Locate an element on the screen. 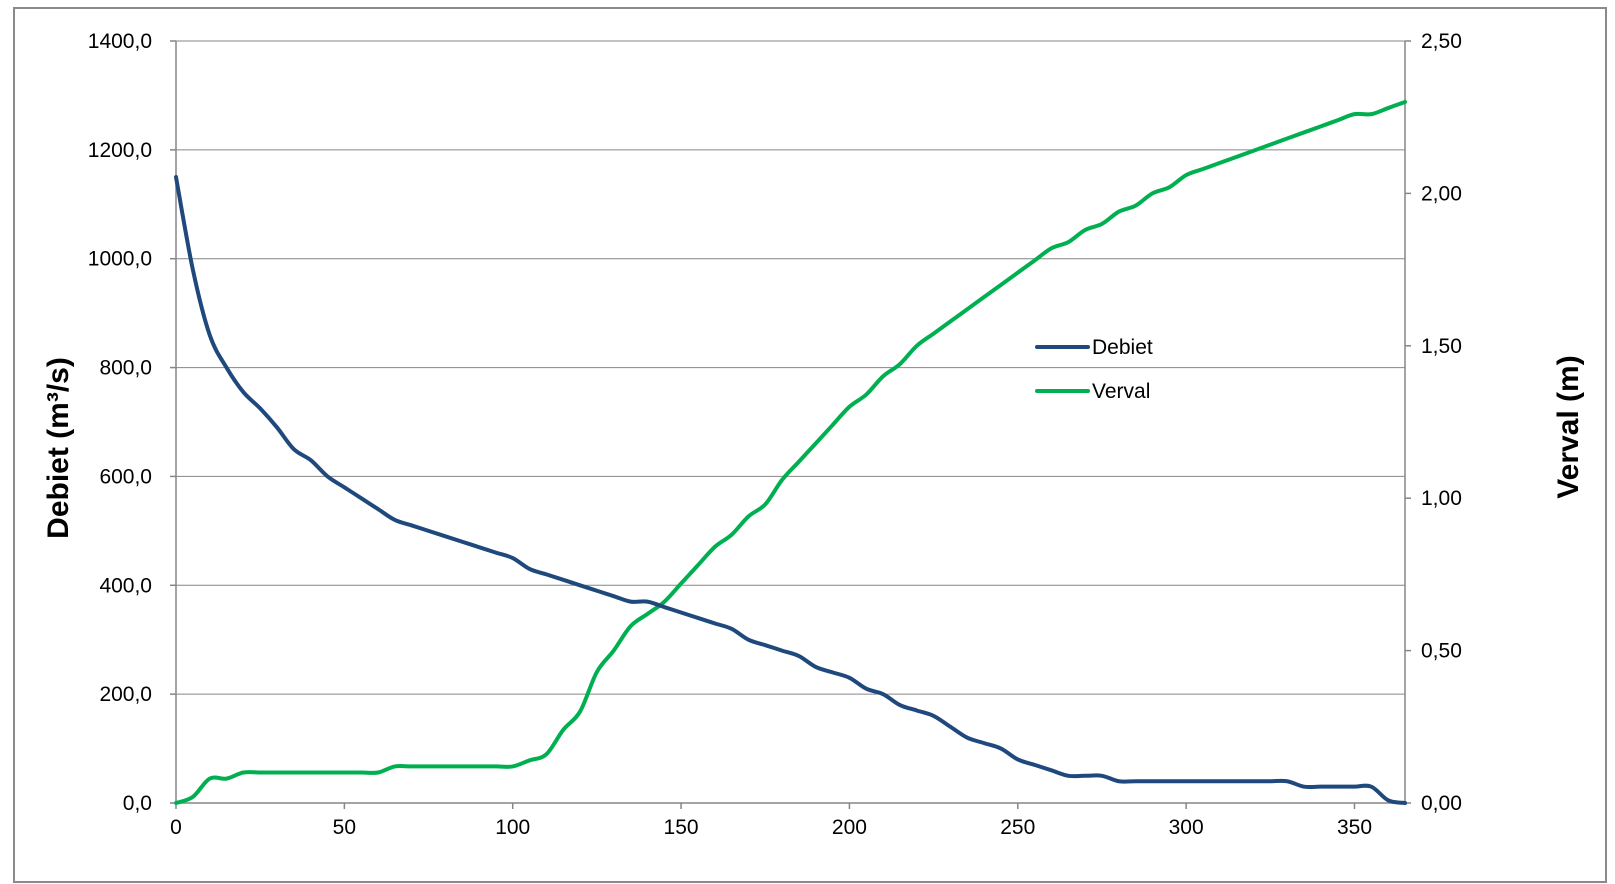 The image size is (1615, 884). y2-tick-label: 0,00 is located at coordinates (1441, 803).